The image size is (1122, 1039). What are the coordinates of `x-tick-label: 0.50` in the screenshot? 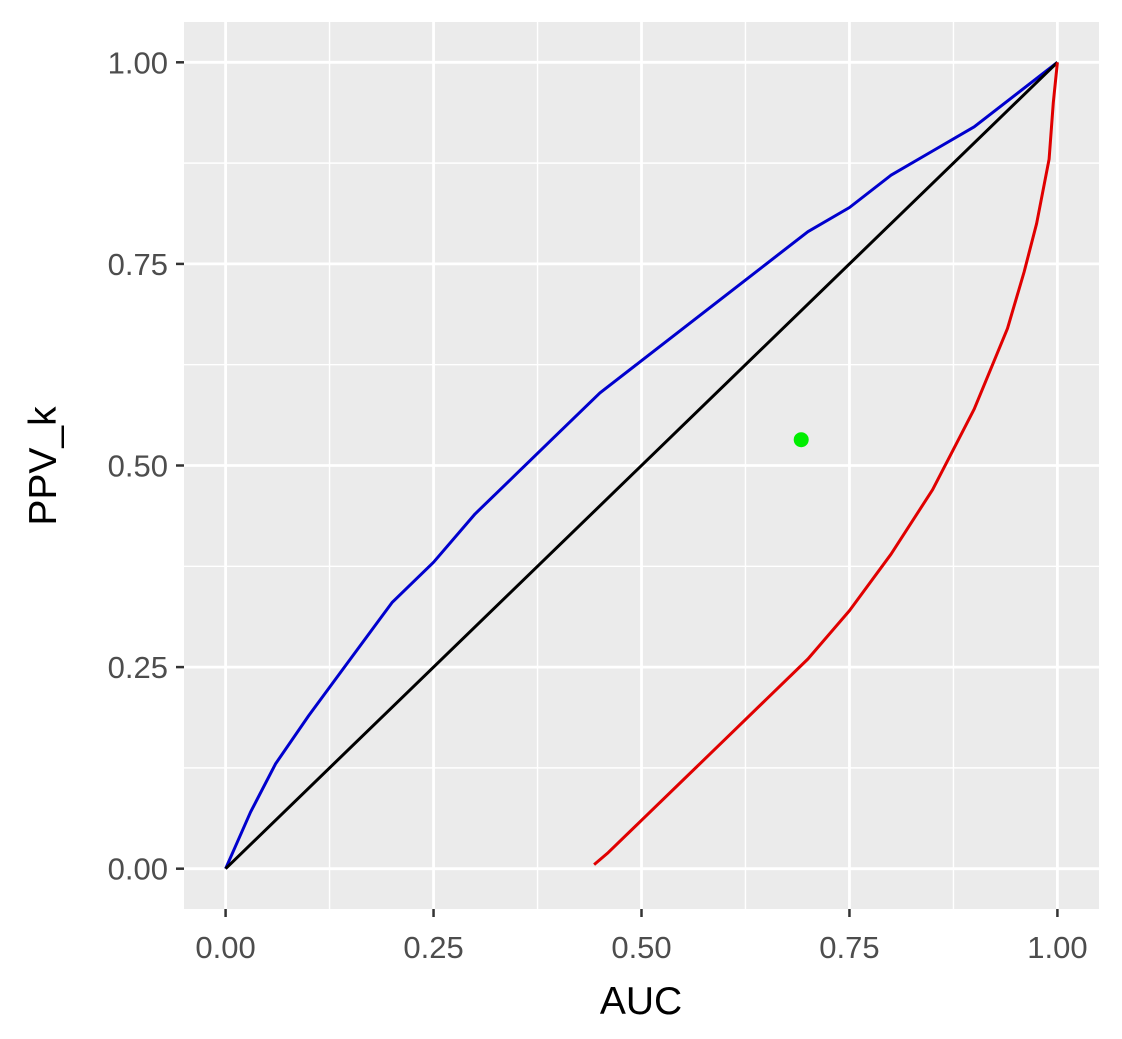 It's located at (641, 947).